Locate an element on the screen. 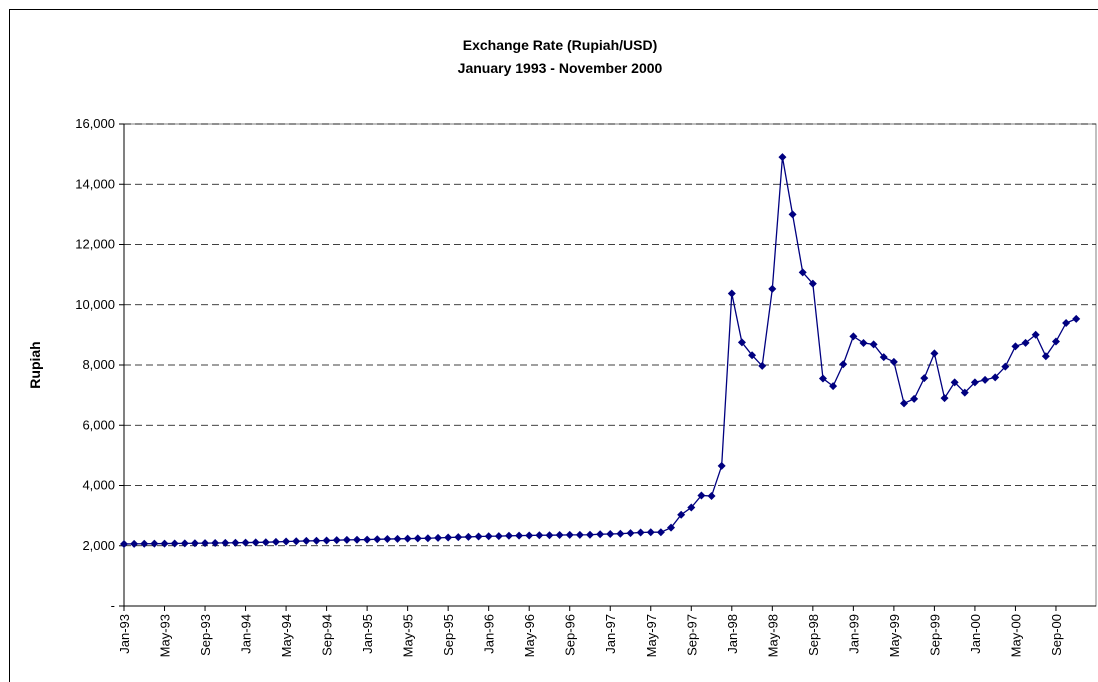 The height and width of the screenshot is (682, 1098). x-tick-label: Sep-97 is located at coordinates (691, 635).